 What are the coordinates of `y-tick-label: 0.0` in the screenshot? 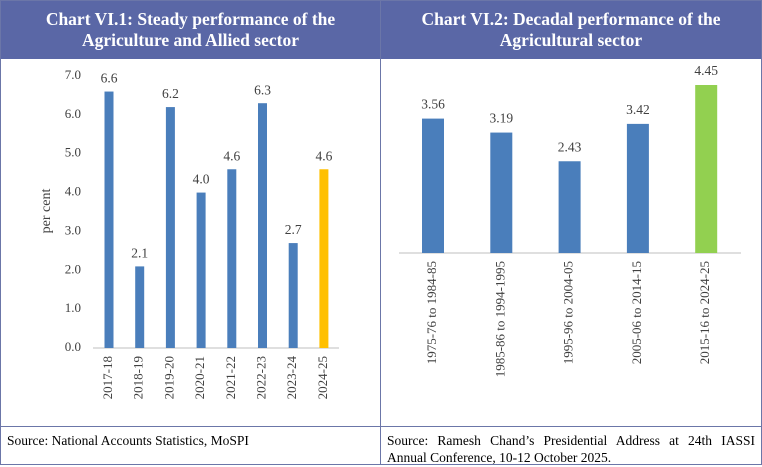 It's located at (73, 346).